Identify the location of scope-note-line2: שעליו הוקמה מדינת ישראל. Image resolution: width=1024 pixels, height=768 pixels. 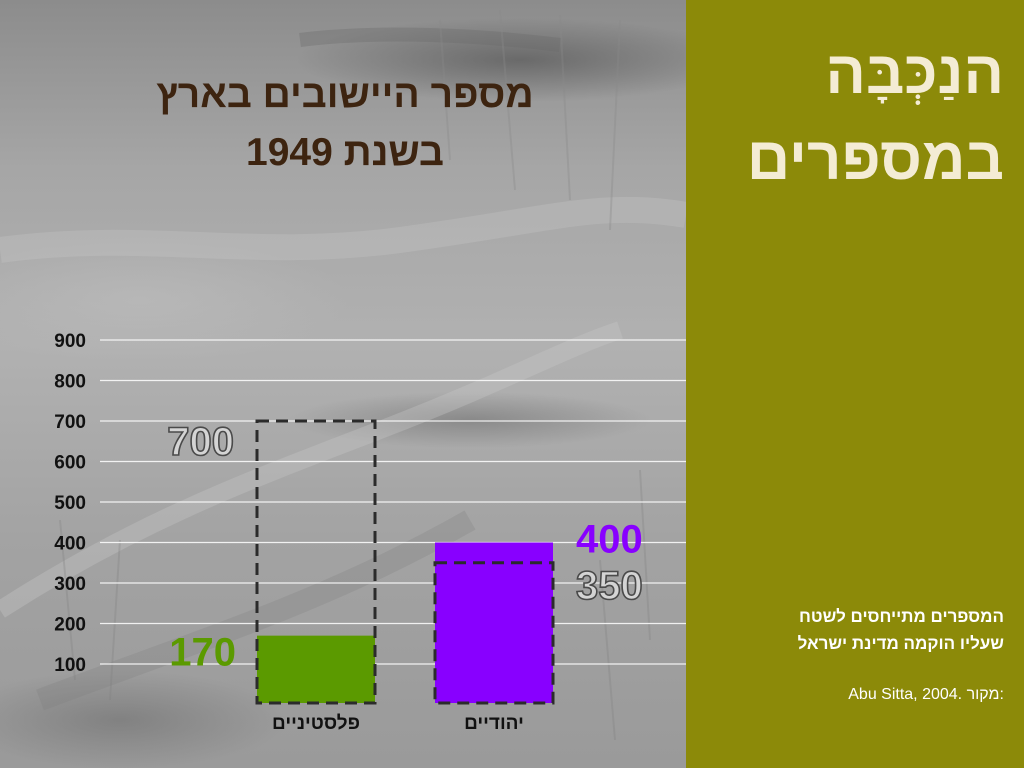
(900, 643).